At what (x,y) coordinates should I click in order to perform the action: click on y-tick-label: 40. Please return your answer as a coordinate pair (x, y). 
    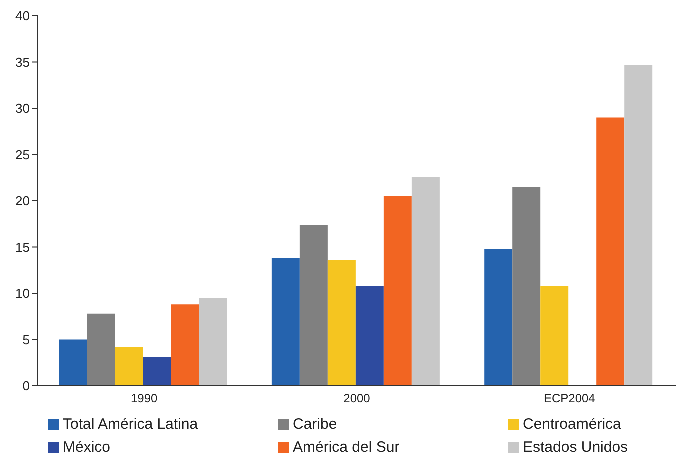
    Looking at the image, I should click on (23, 16).